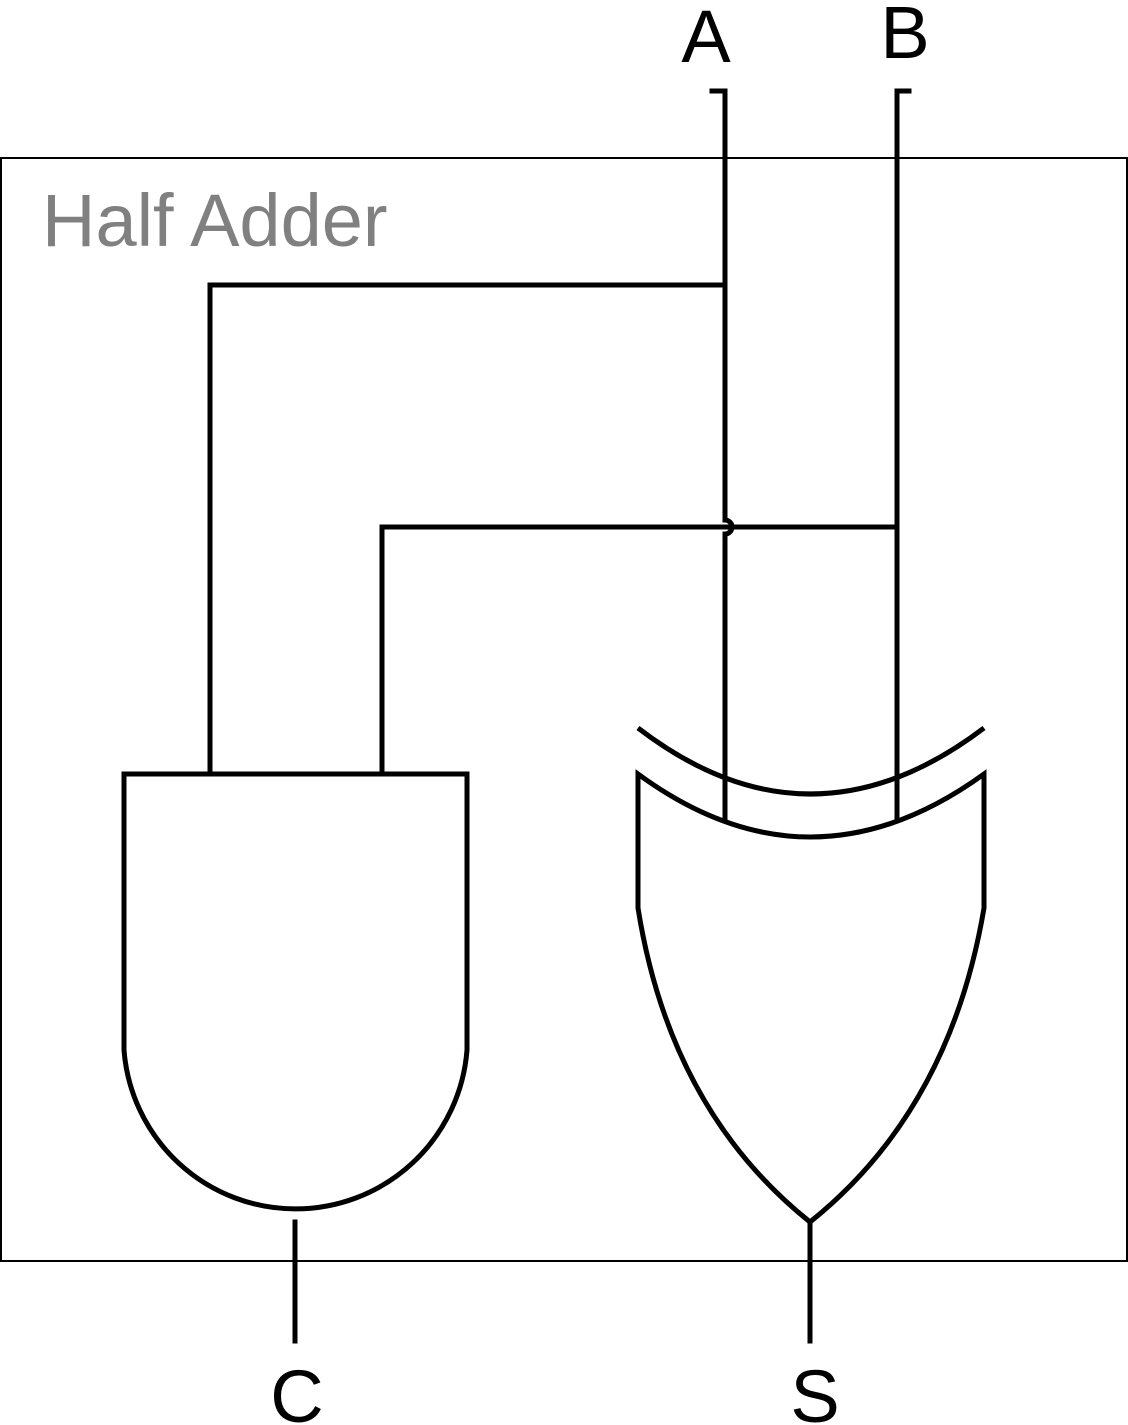 This screenshot has width=1128, height=1425. I want to click on wire-a, so click(722, 454).